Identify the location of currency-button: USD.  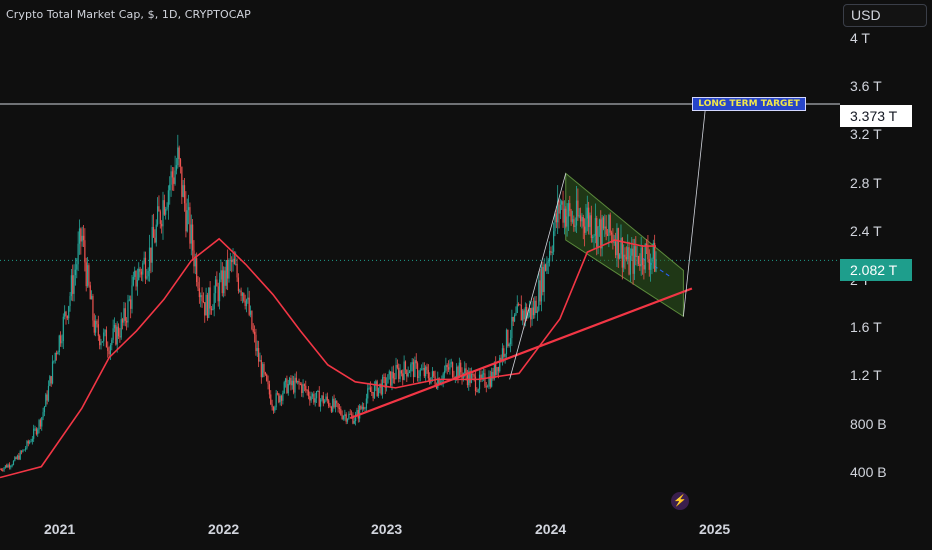
(885, 15).